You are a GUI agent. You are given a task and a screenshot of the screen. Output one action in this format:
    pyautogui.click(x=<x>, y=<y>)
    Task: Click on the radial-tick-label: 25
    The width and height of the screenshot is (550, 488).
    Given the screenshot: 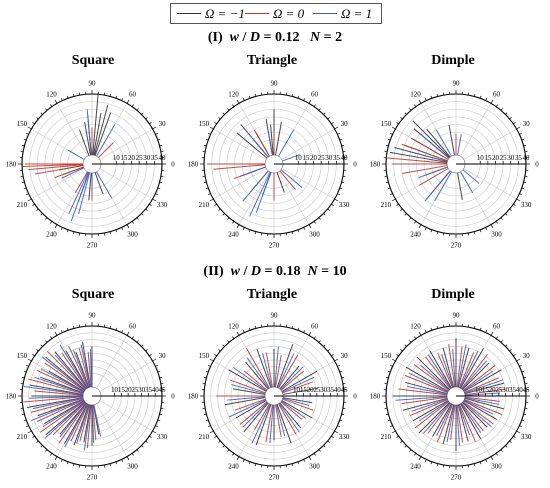 What is the action you would take?
    pyautogui.click(x=322, y=158)
    